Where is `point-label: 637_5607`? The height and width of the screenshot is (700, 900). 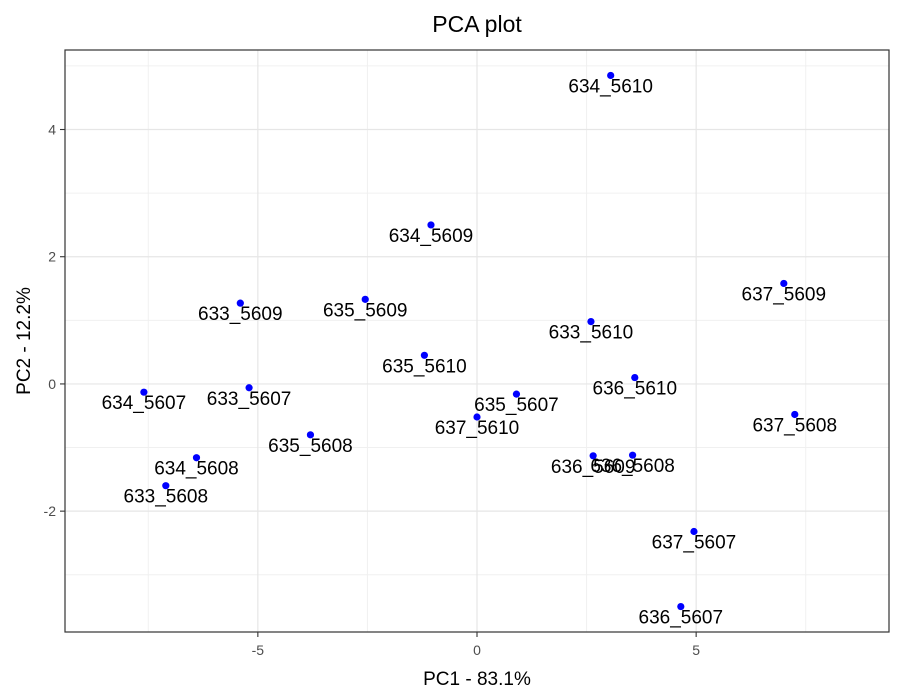 point-label: 637_5607 is located at coordinates (694, 543).